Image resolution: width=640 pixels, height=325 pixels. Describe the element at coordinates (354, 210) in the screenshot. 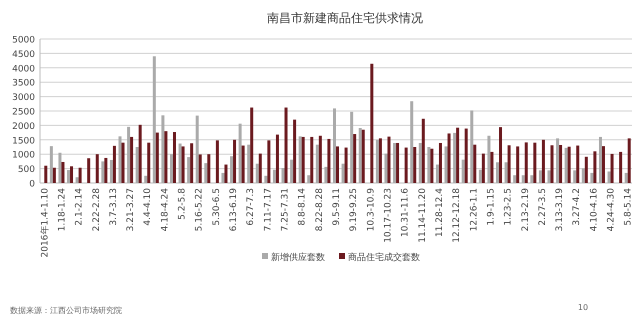

I see `x-tick-label: 9.19-9.25` at that location.